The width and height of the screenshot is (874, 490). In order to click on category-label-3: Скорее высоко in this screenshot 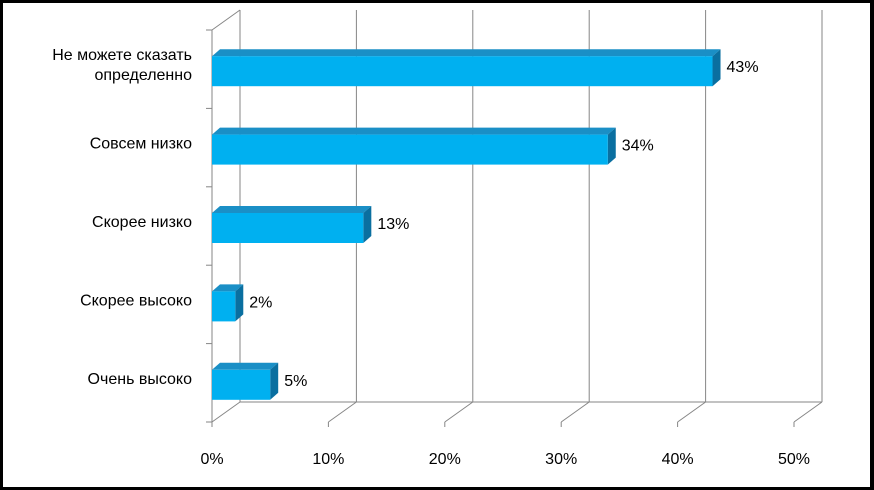, I will do `click(136, 300)`.